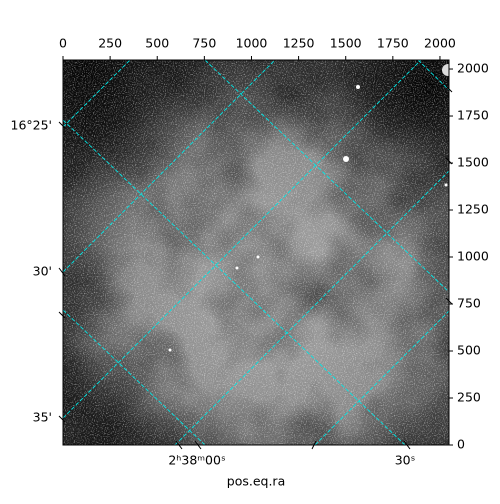  What do you see at coordinates (469, 397) in the screenshot?
I see `y-tick-label: 250` at bounding box center [469, 397].